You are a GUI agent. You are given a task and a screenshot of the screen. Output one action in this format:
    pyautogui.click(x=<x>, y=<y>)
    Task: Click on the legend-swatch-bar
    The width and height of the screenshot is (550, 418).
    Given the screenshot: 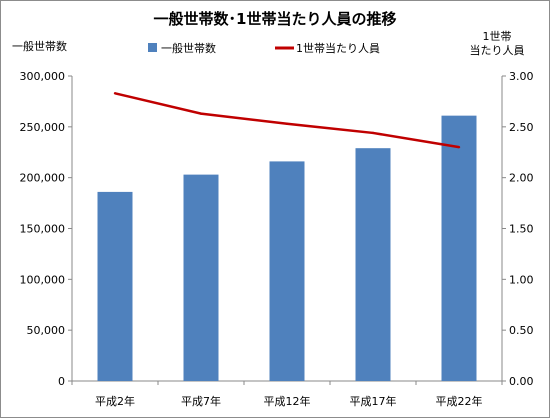 What is the action you would take?
    pyautogui.click(x=152, y=47)
    